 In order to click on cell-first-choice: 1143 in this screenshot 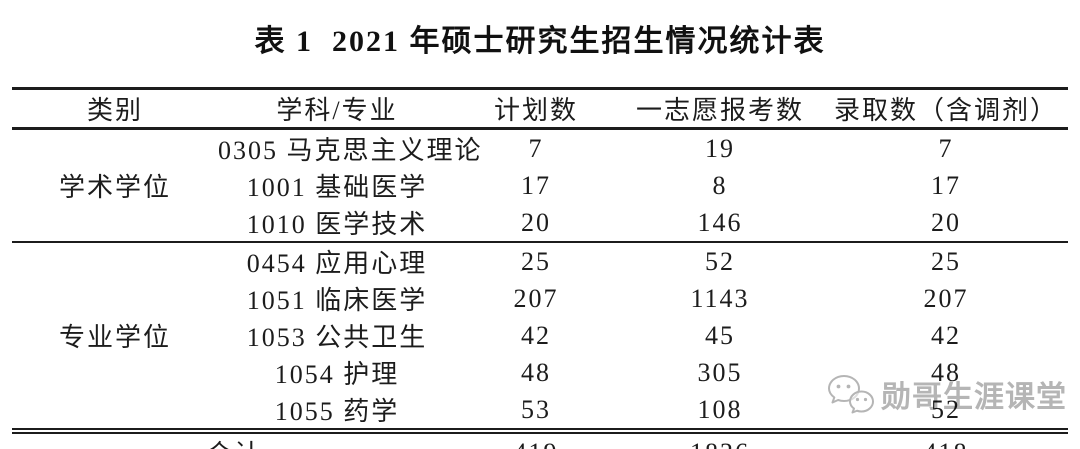, I will do `click(720, 298)`.